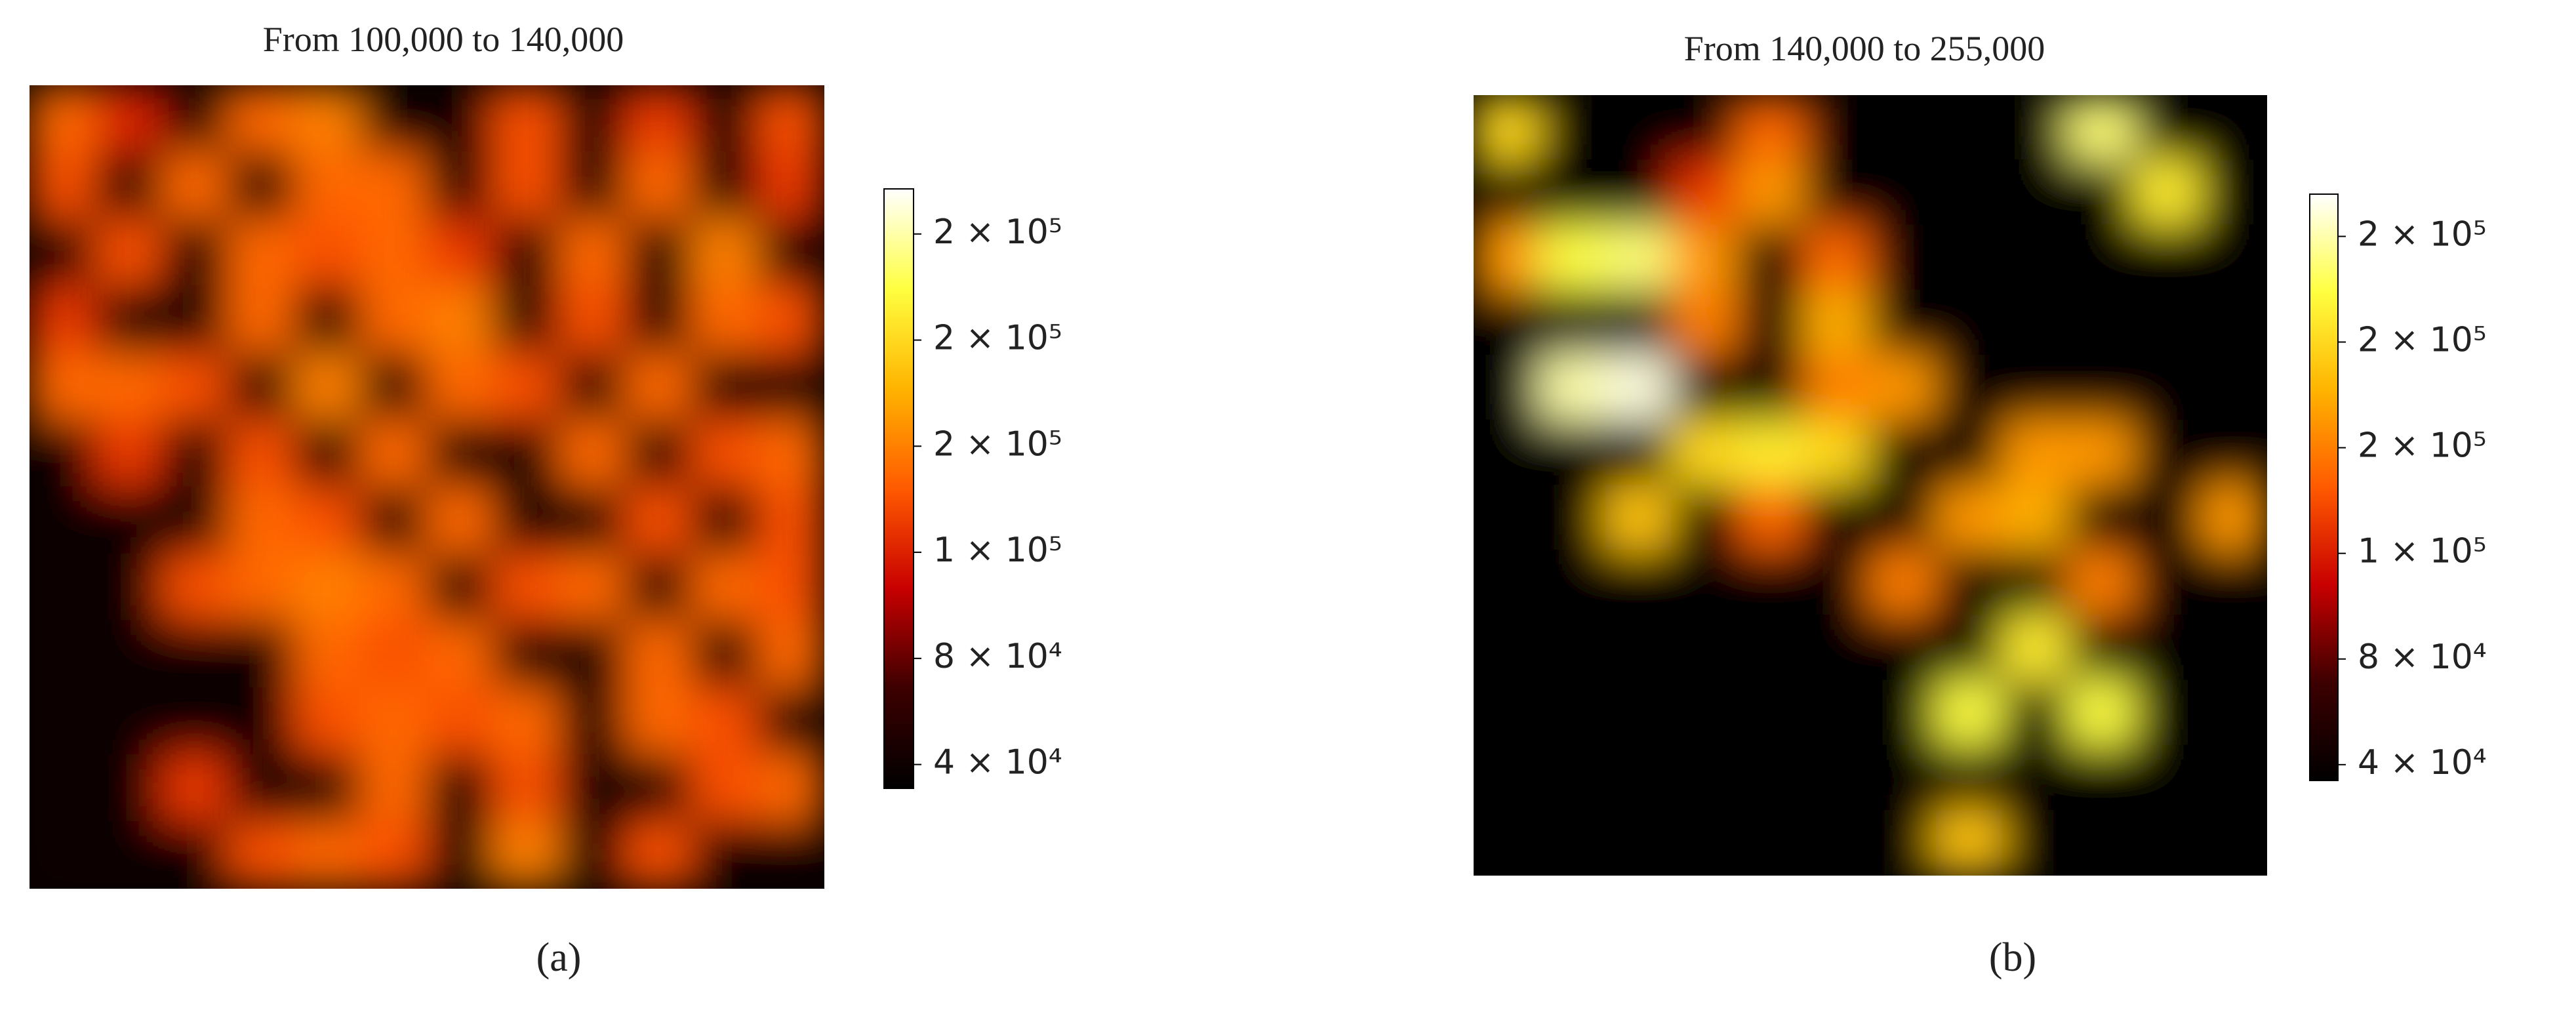 The height and width of the screenshot is (1014, 2576). Describe the element at coordinates (443, 39) in the screenshot. I see `panel-title: From 100,000 to 140,000` at that location.